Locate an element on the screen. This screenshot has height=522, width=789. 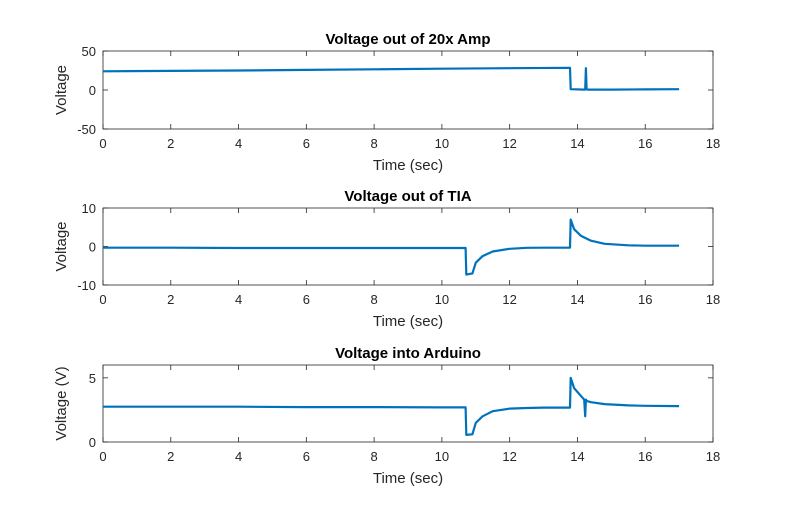
y-tick-label: 5 is located at coordinates (92, 378).